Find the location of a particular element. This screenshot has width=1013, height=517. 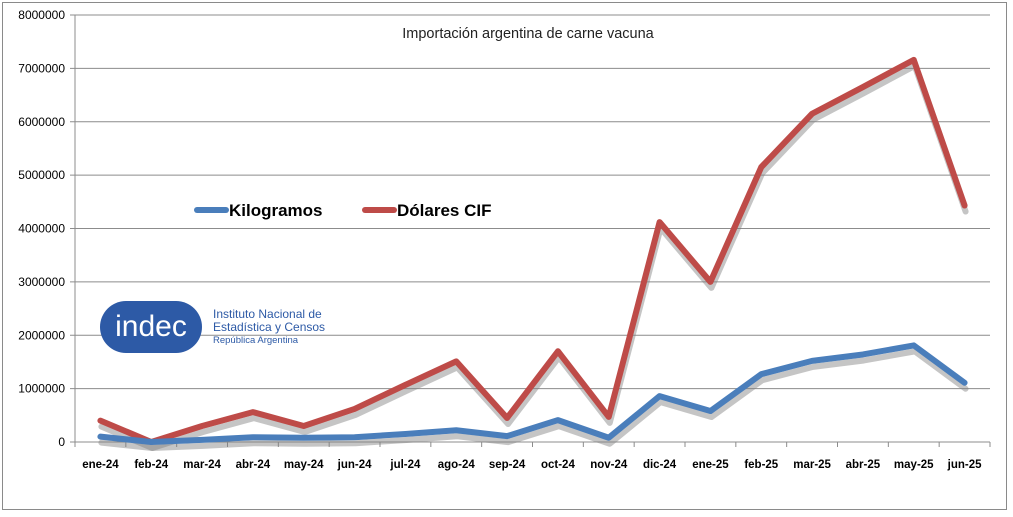

x-tick-label: nov-24 is located at coordinates (609, 465).